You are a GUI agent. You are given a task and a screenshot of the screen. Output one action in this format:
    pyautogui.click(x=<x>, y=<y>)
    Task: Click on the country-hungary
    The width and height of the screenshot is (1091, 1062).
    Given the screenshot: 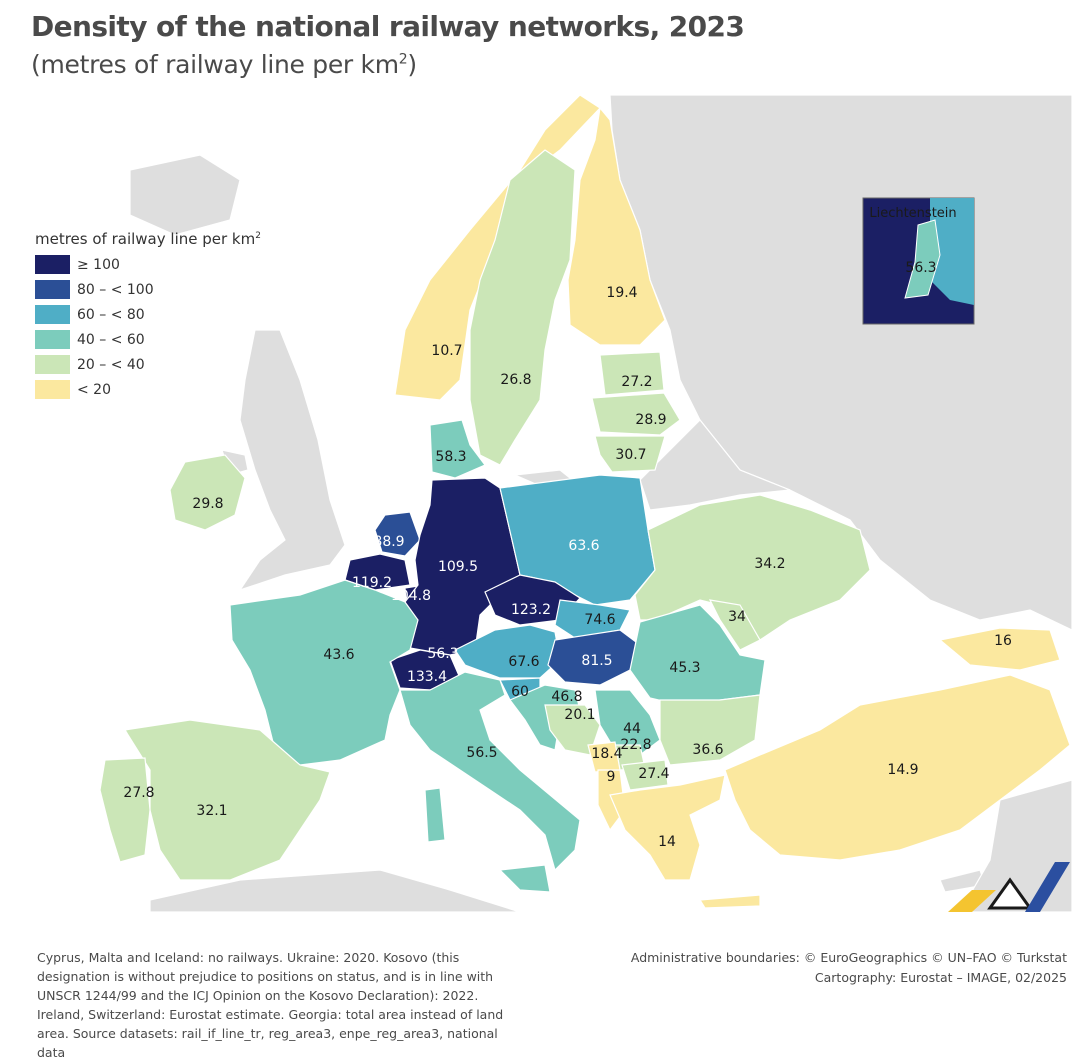 What is the action you would take?
    pyautogui.click(x=594, y=657)
    